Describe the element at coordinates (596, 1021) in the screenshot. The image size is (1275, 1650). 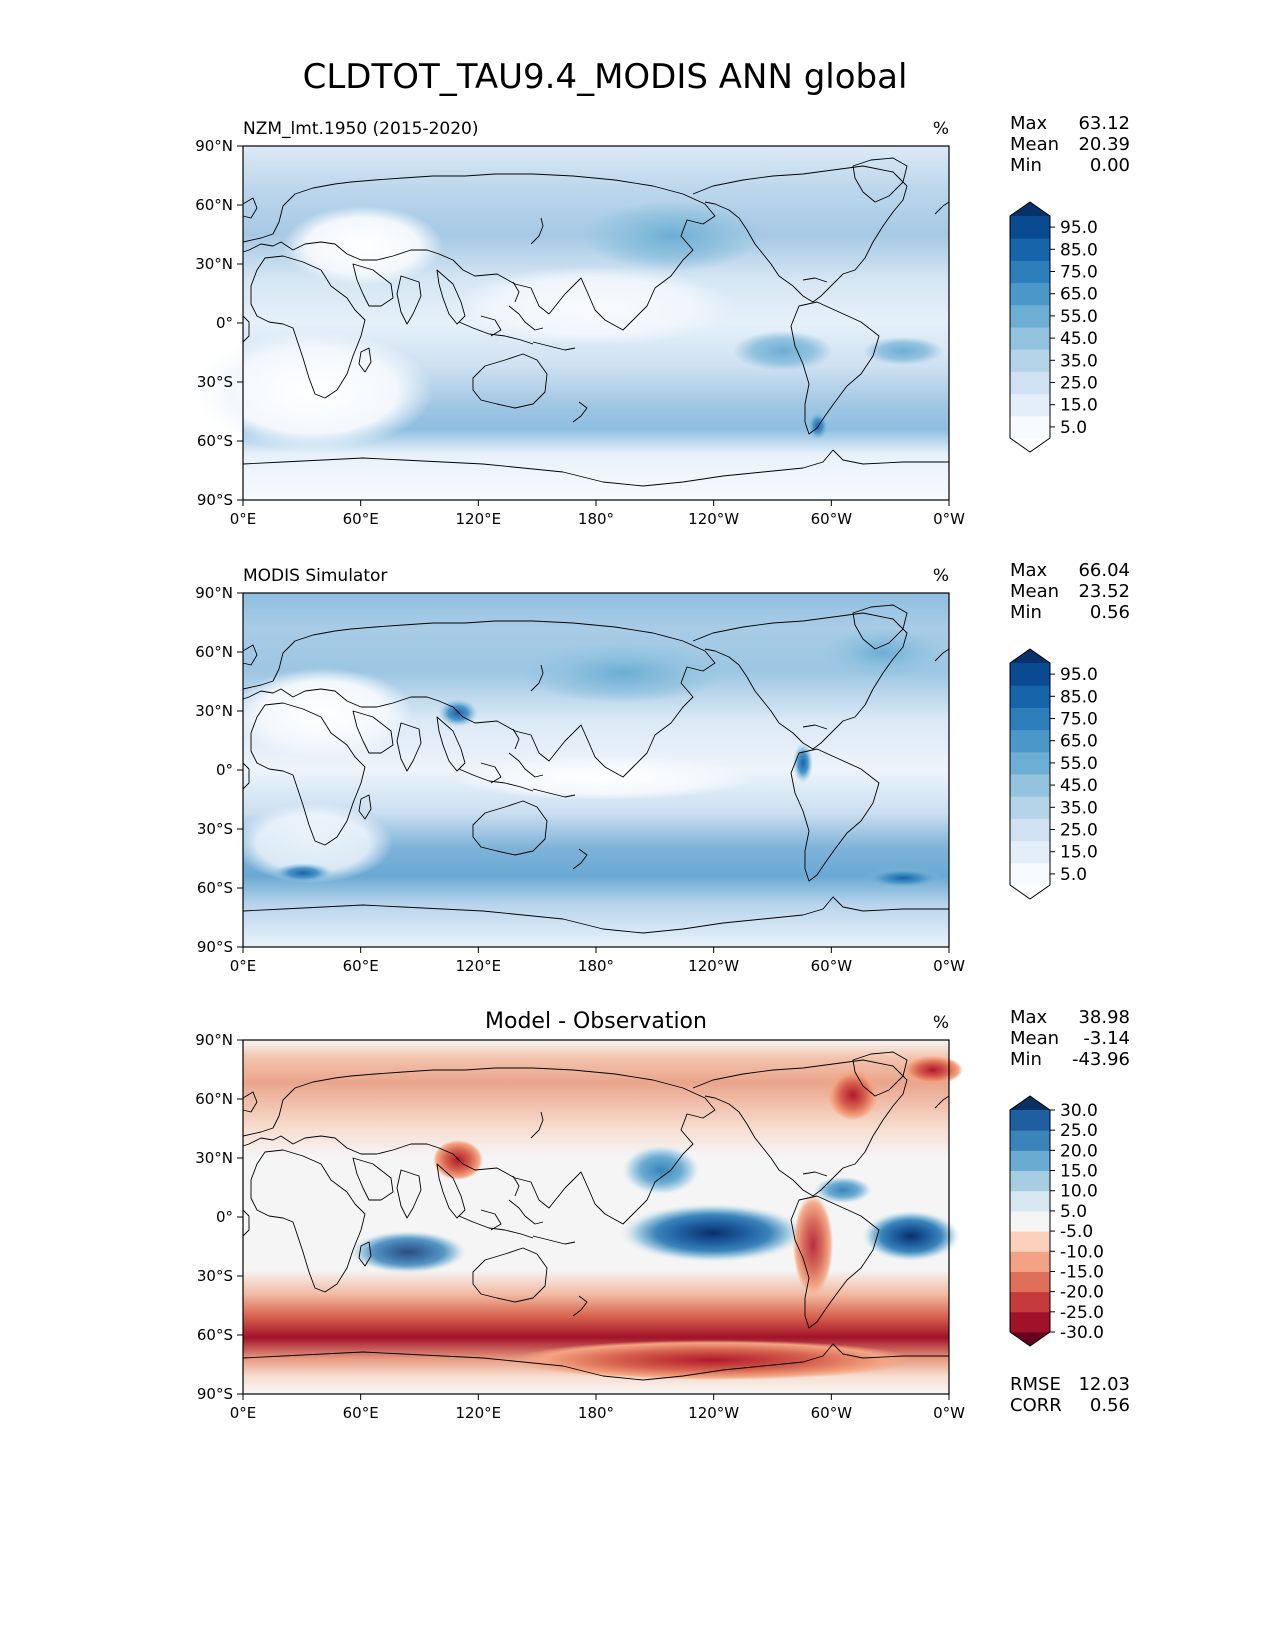
I see `panel-diff-center-title: Model - Observation` at that location.